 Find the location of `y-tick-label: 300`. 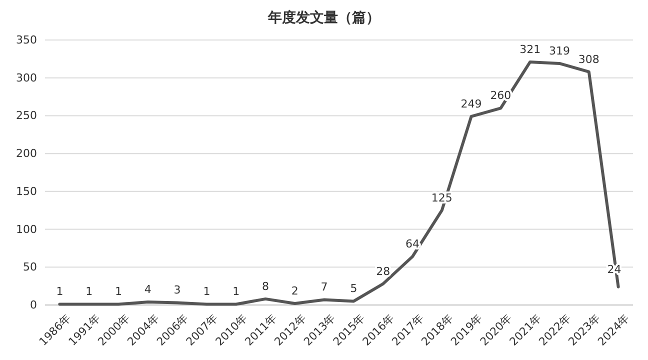

y-tick-label: 300 is located at coordinates (26, 77).